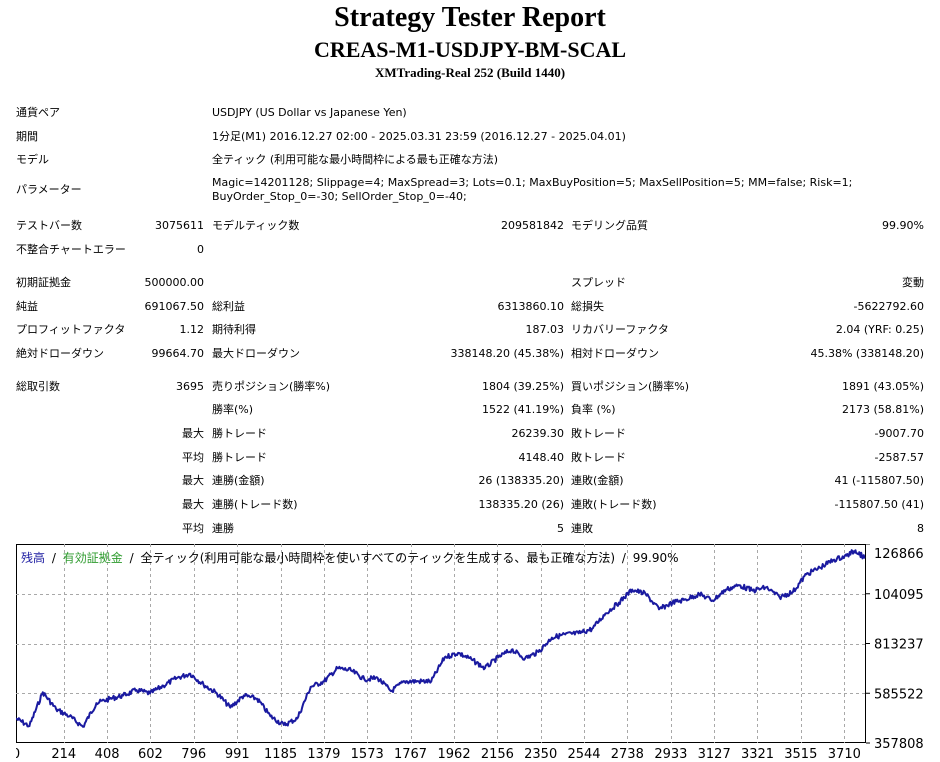 The image size is (940, 762). What do you see at coordinates (587, 306) in the screenshot?
I see `gross-loss-label: 総損失` at bounding box center [587, 306].